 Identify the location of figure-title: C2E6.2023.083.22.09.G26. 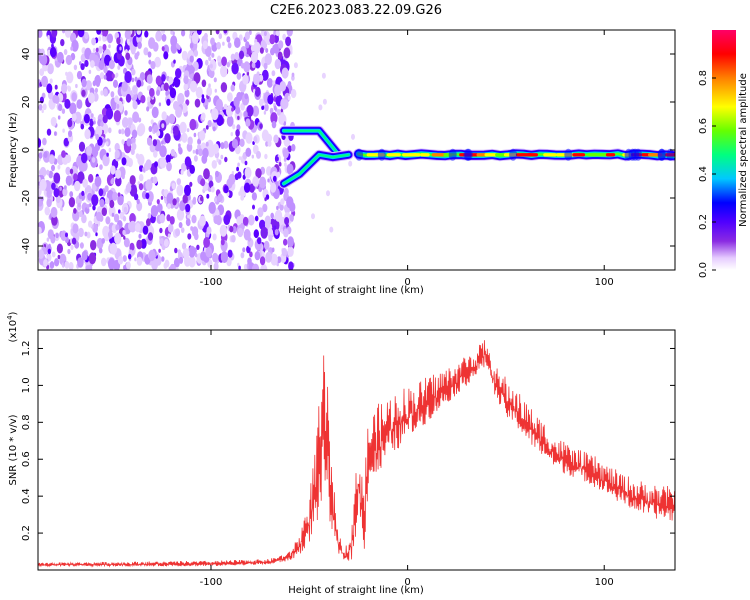
(356, 10).